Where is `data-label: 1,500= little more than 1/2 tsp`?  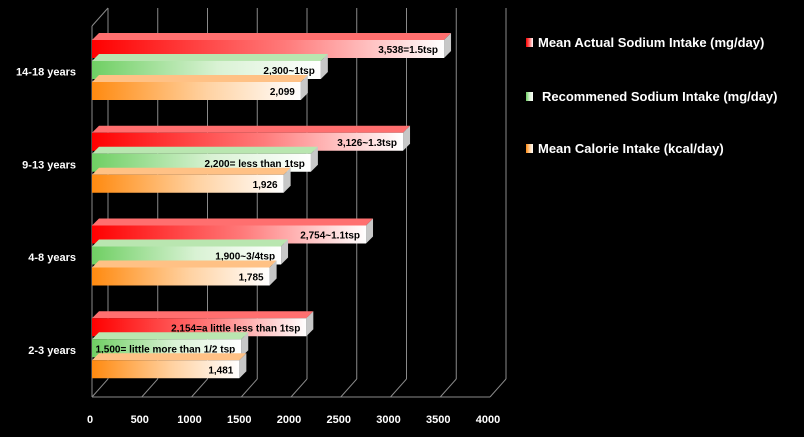
data-label: 1,500= little more than 1/2 tsp is located at coordinates (165, 349).